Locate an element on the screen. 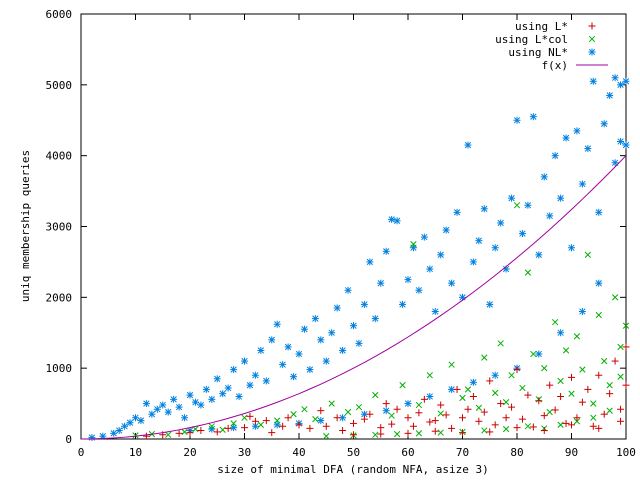 The width and height of the screenshot is (640, 480). x-tick-label: 40 is located at coordinates (298, 452).